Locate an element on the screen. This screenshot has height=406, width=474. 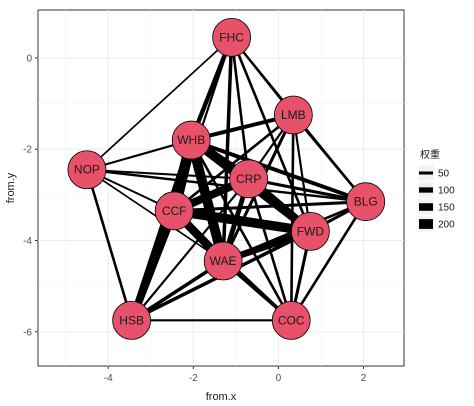
x-tick-label: -2 is located at coordinates (193, 378).